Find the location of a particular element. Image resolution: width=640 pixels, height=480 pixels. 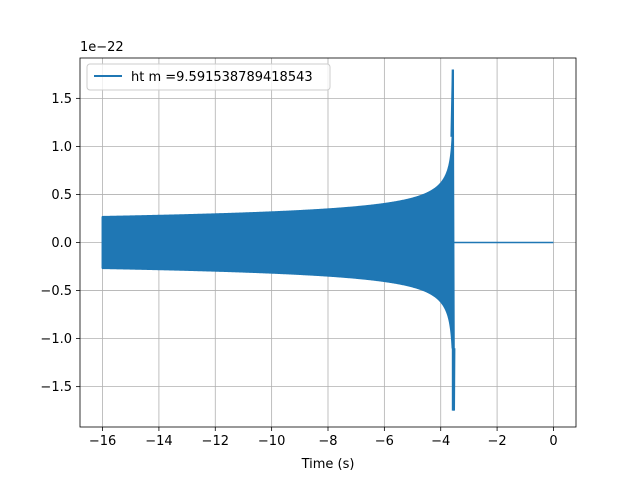

y-tick-label: 0.0 is located at coordinates (61, 243).